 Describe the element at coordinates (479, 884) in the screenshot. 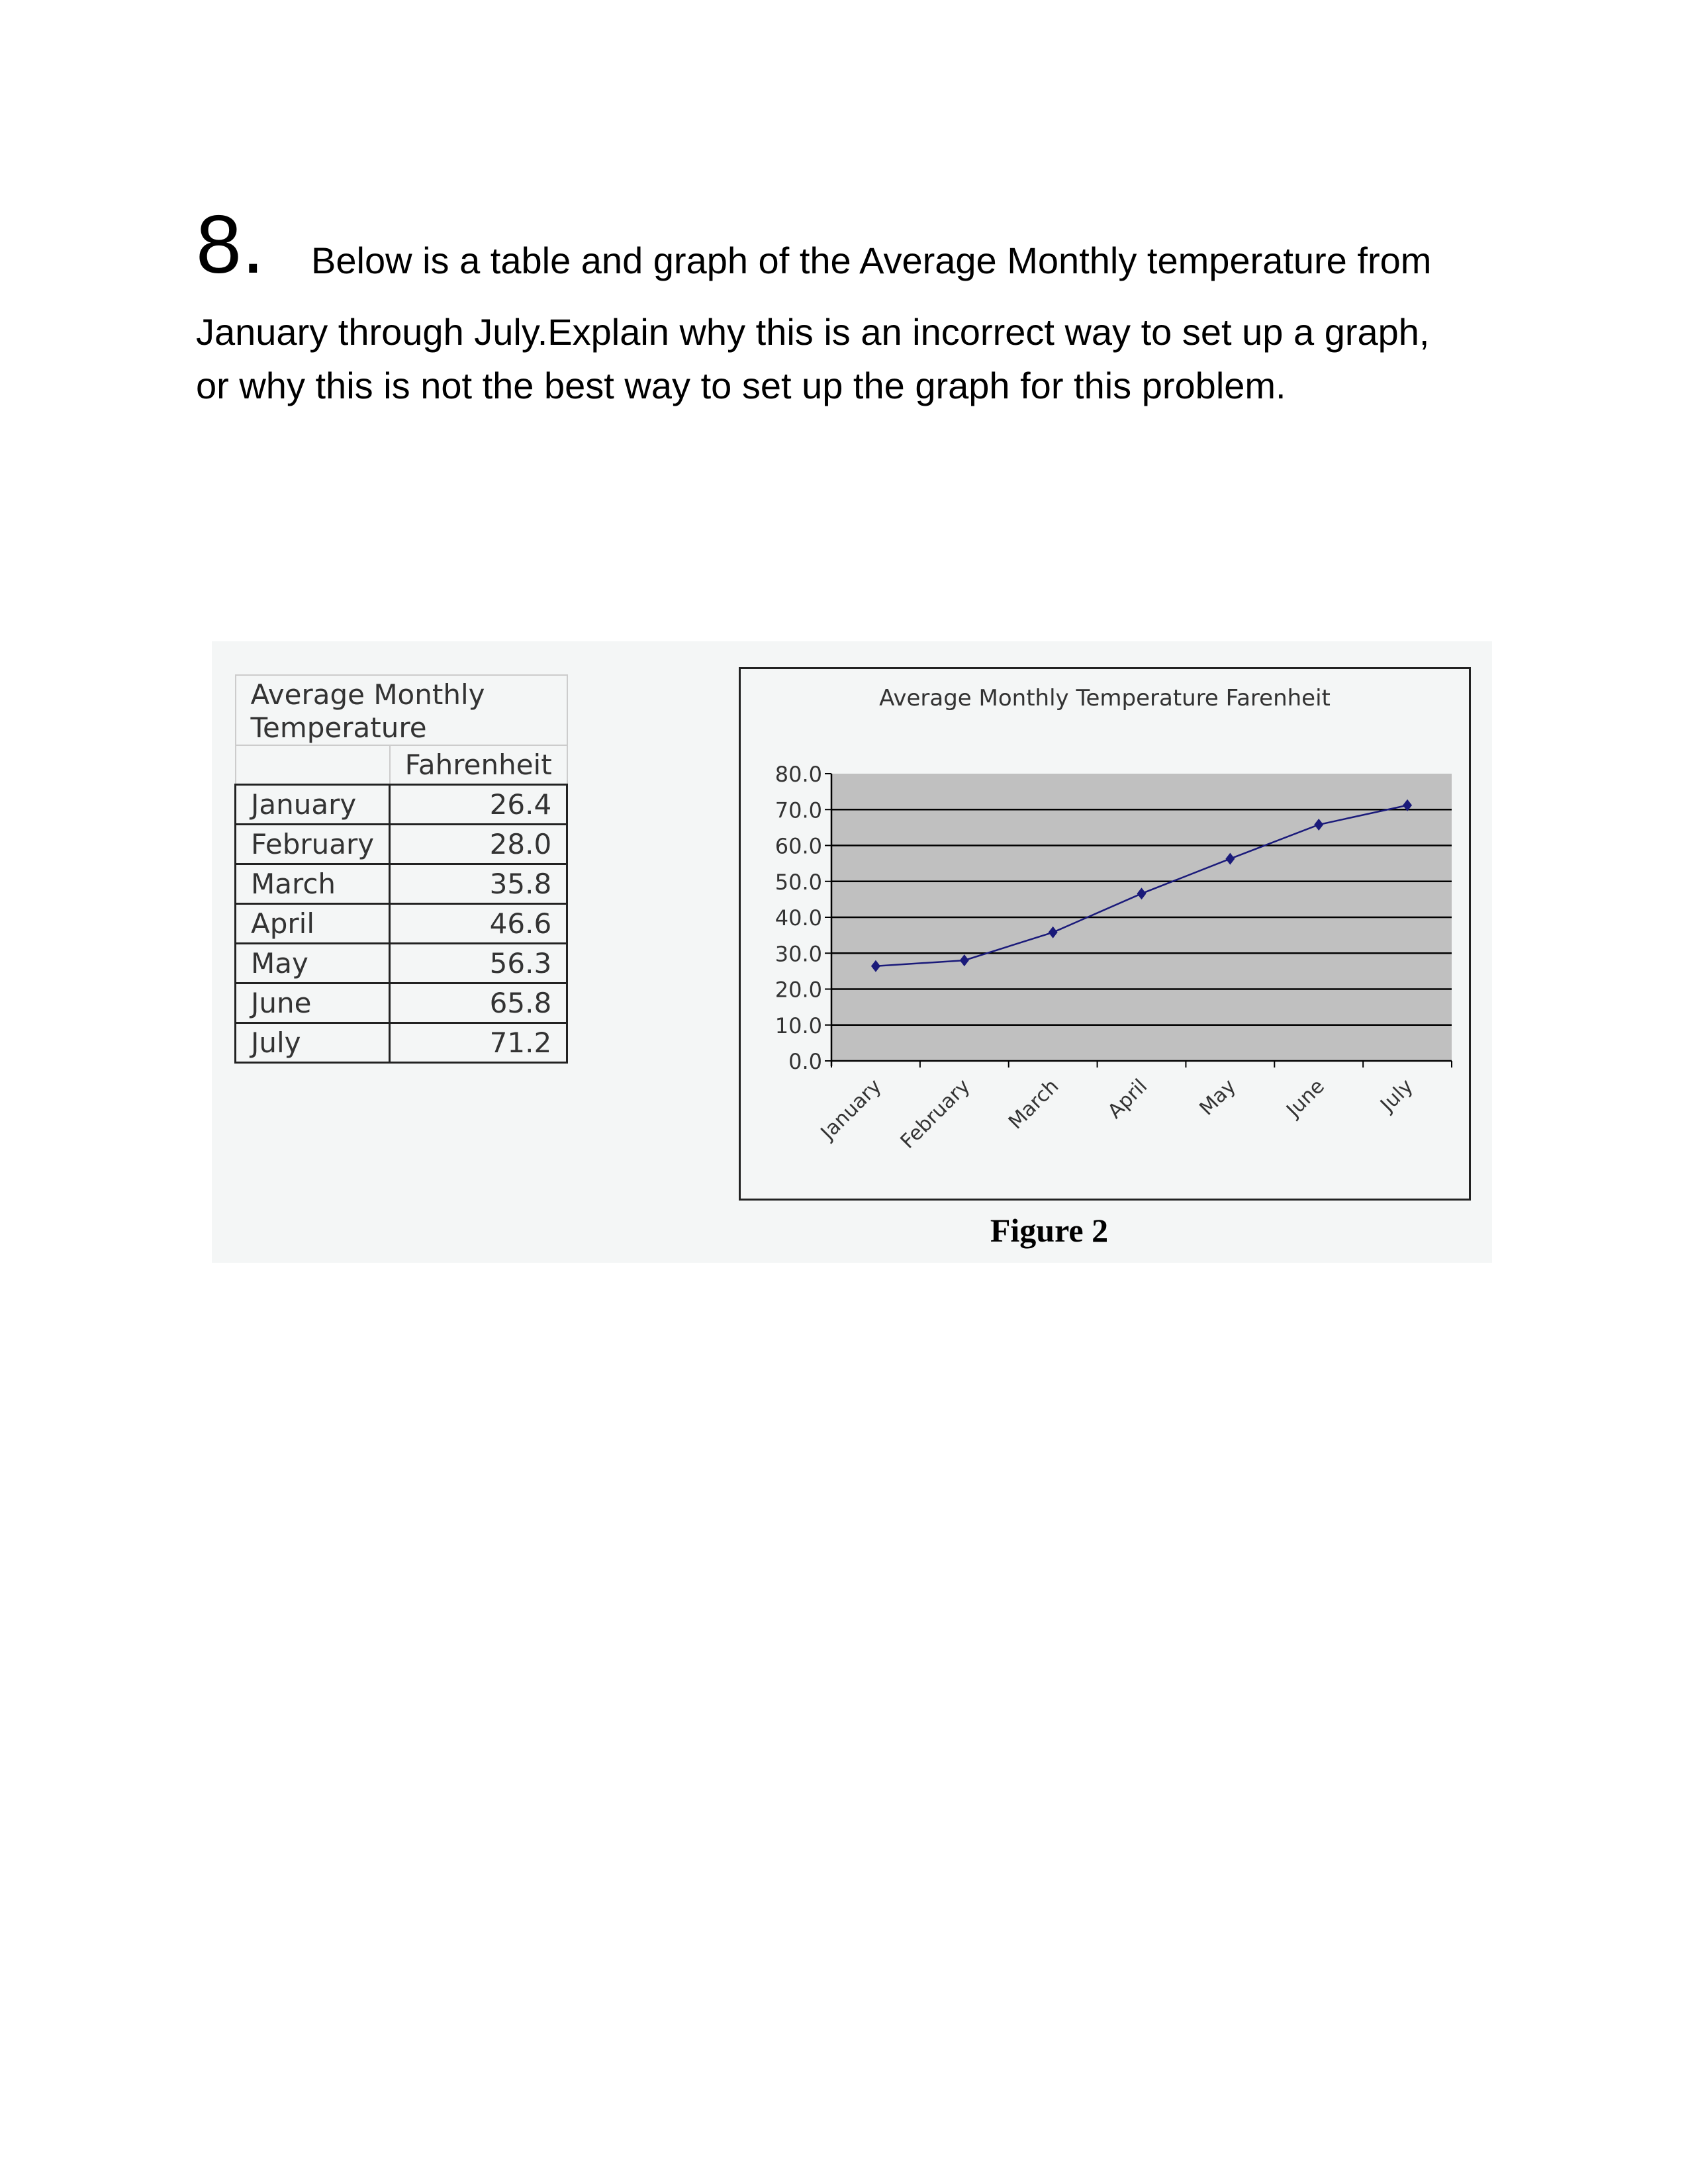

I see `value-cell: 35.8` at that location.